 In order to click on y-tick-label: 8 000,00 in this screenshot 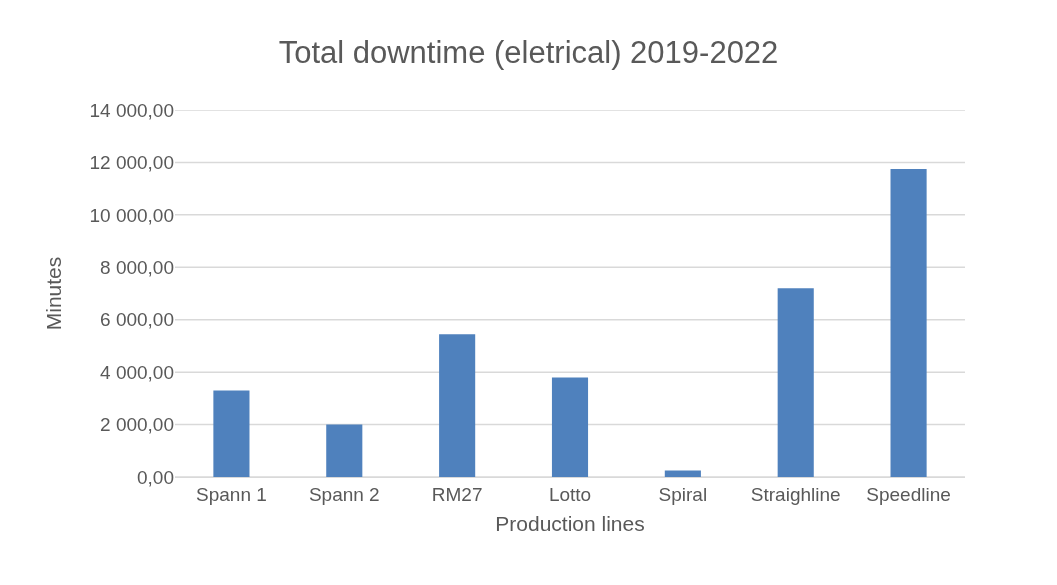, I will do `click(137, 267)`.